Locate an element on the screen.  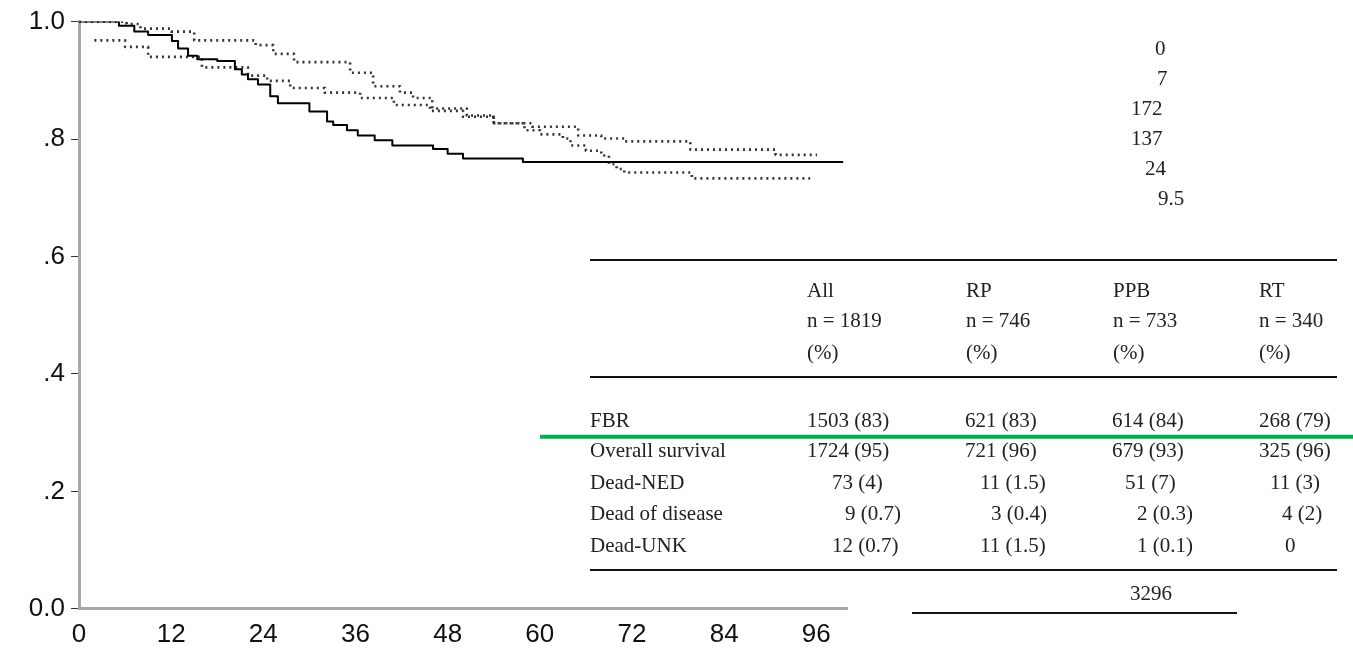
x-tick-label: 60 is located at coordinates (540, 632).